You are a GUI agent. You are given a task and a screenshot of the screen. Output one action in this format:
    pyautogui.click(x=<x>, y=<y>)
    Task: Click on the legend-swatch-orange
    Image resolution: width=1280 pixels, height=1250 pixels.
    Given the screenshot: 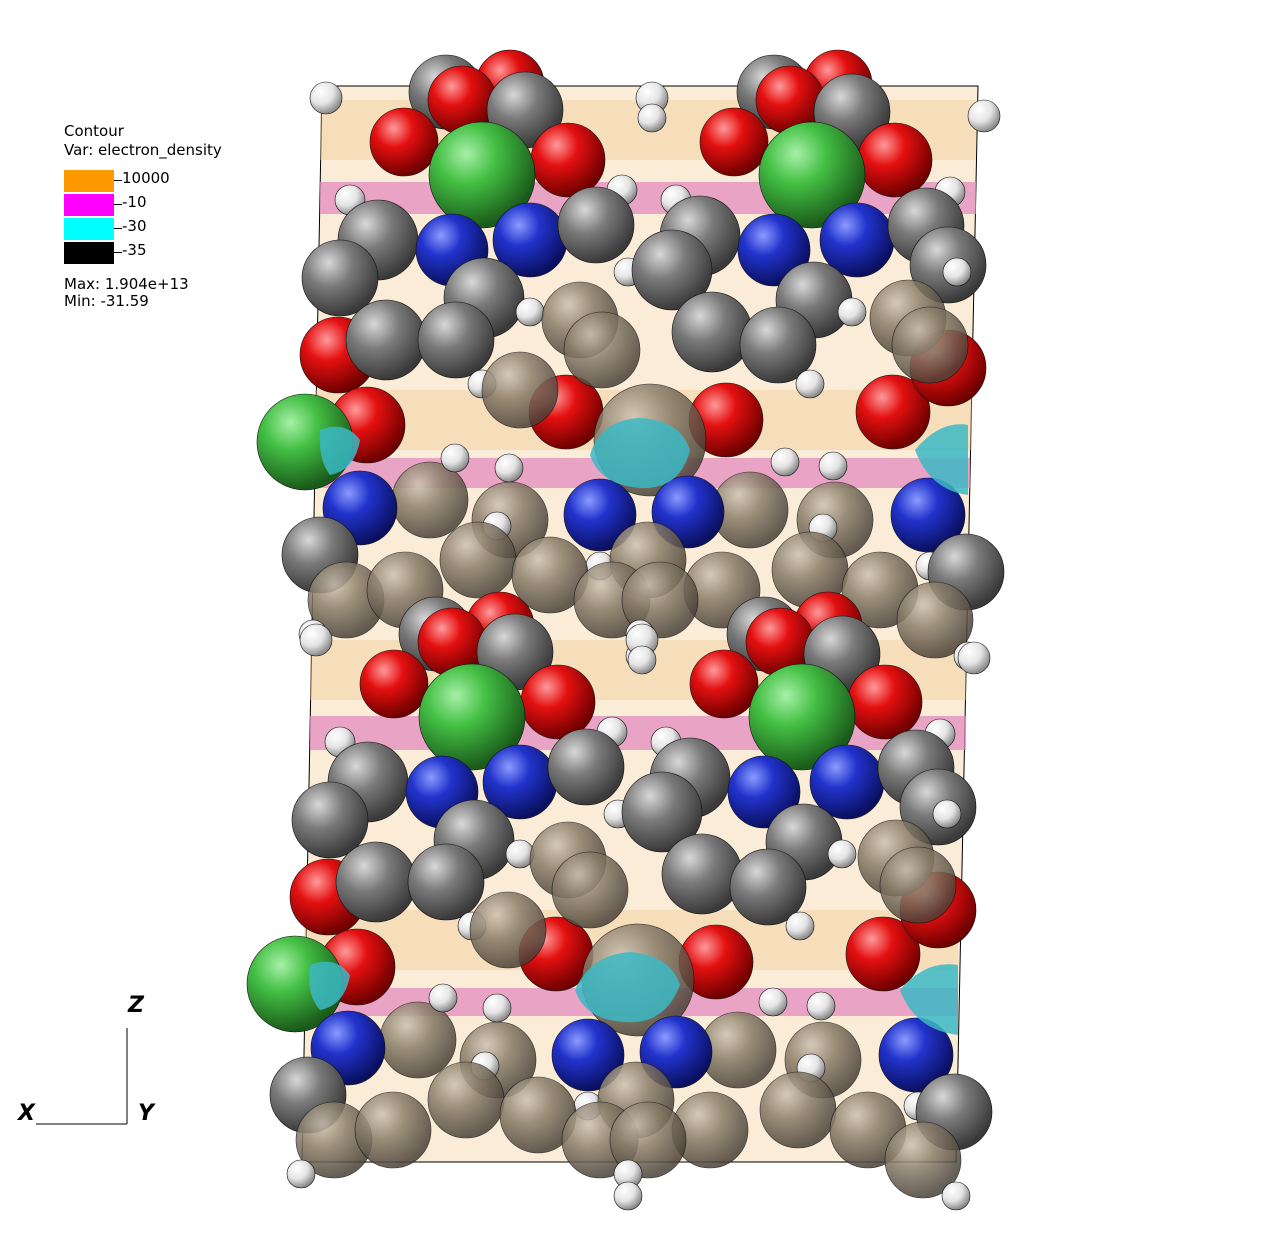 What is the action you would take?
    pyautogui.click(x=89, y=181)
    